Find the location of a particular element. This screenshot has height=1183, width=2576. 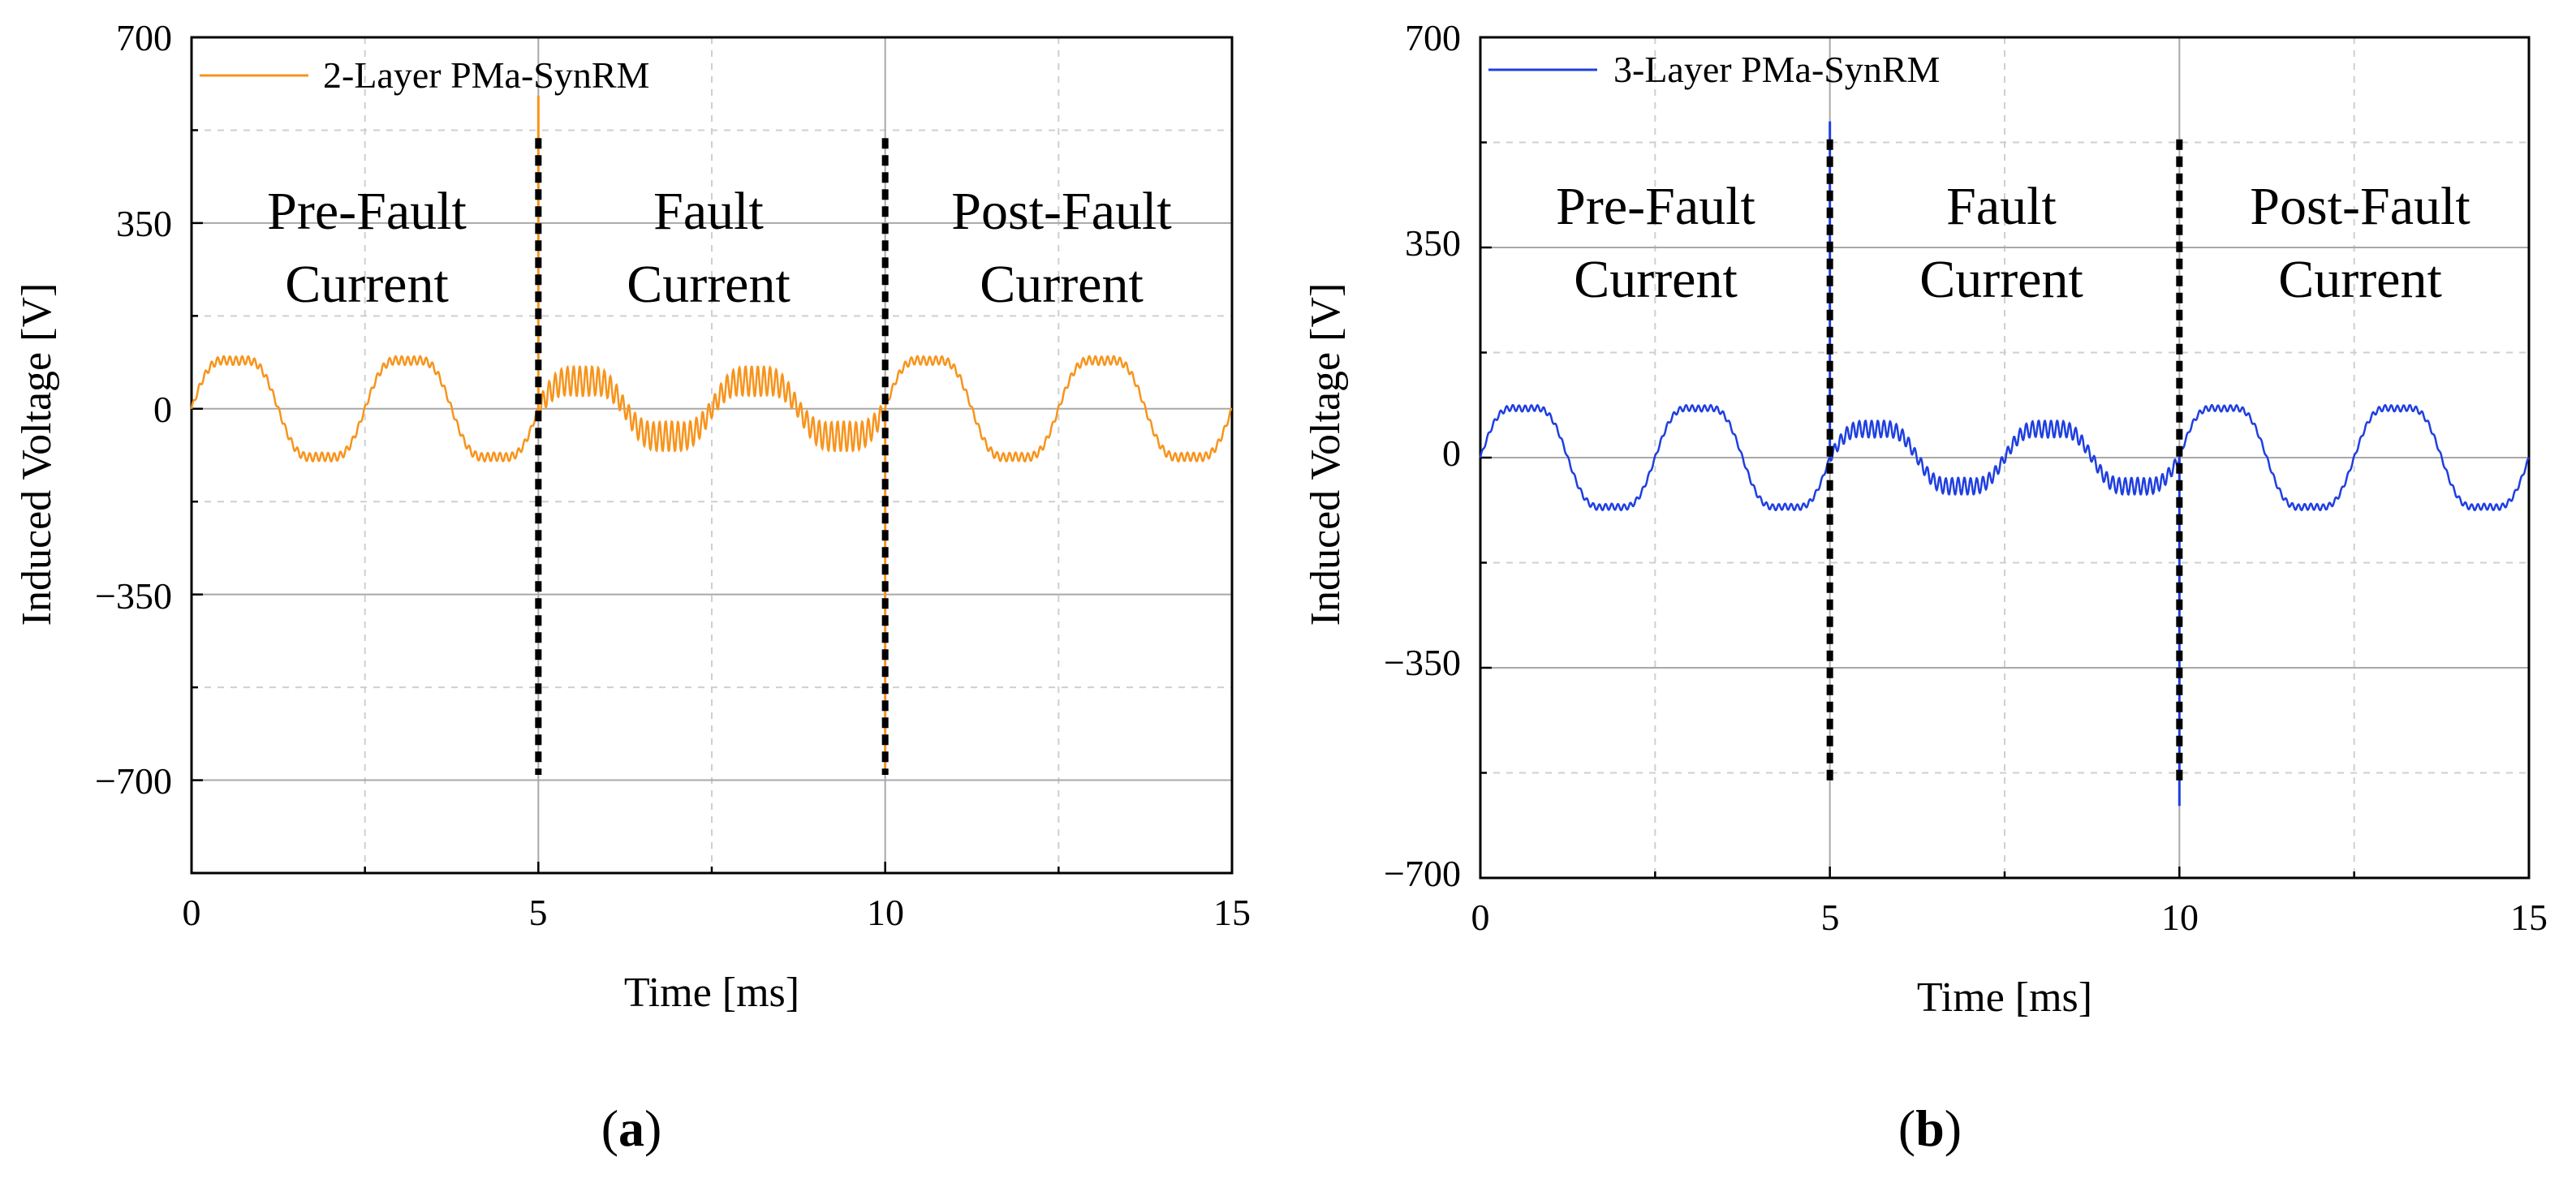

legend-label: 2-Layer PMa-SynRM is located at coordinates (486, 75).